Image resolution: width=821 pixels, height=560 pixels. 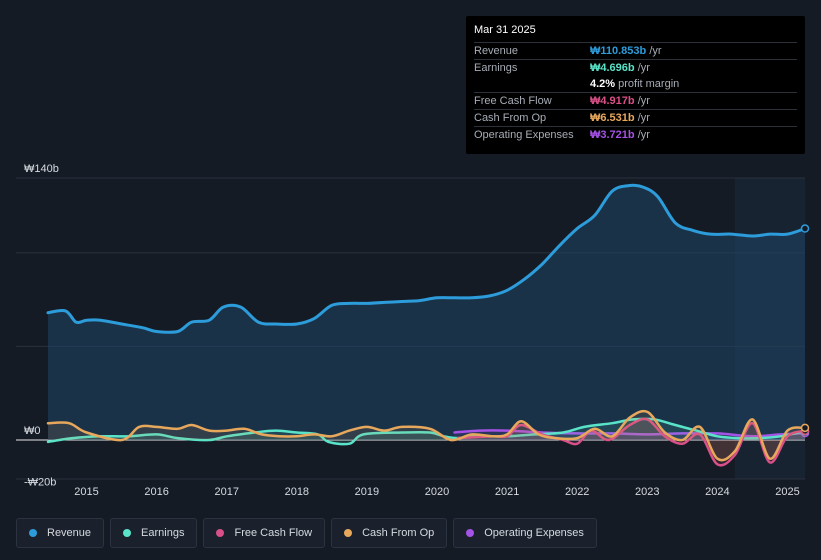 I want to click on legend-label: Cash From Op, so click(x=398, y=533).